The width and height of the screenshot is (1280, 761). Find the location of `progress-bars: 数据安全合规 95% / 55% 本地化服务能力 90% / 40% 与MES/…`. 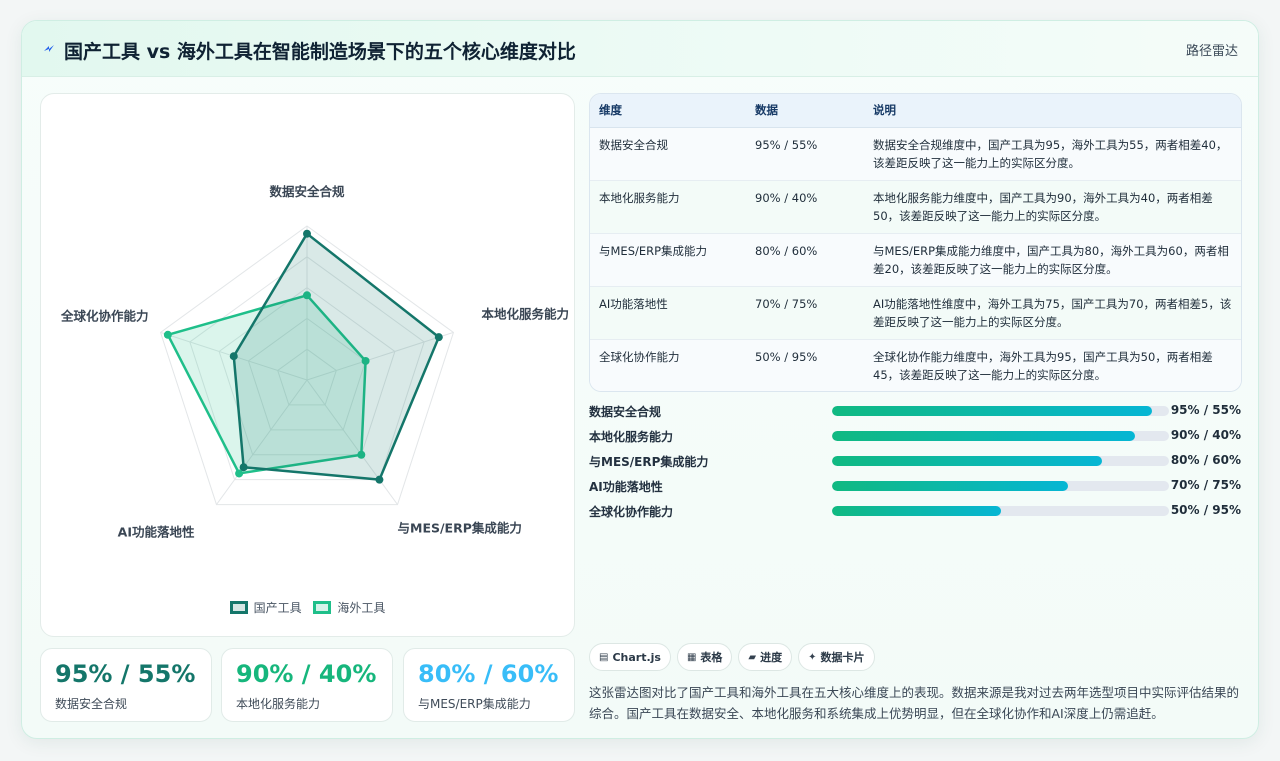

progress-bars: 数据安全合规 95% / 55% 本地化服务能力 90% / 40% 与MES/… is located at coordinates (915, 462).